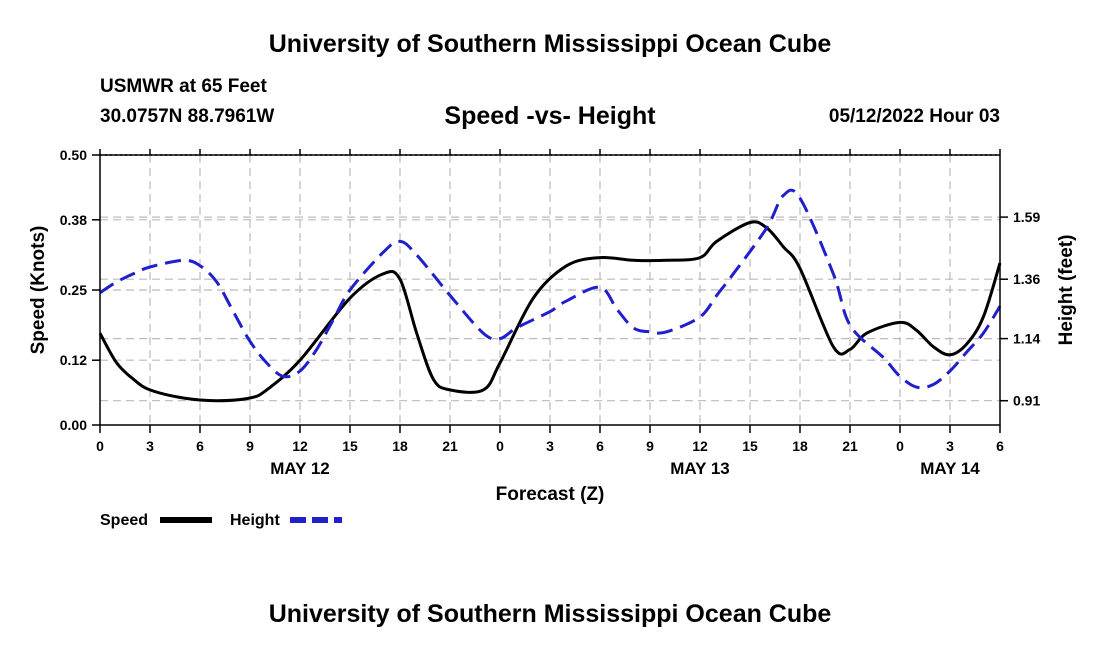 This screenshot has width=1100, height=650. I want to click on y-tick-label: 0.50, so click(73, 155).